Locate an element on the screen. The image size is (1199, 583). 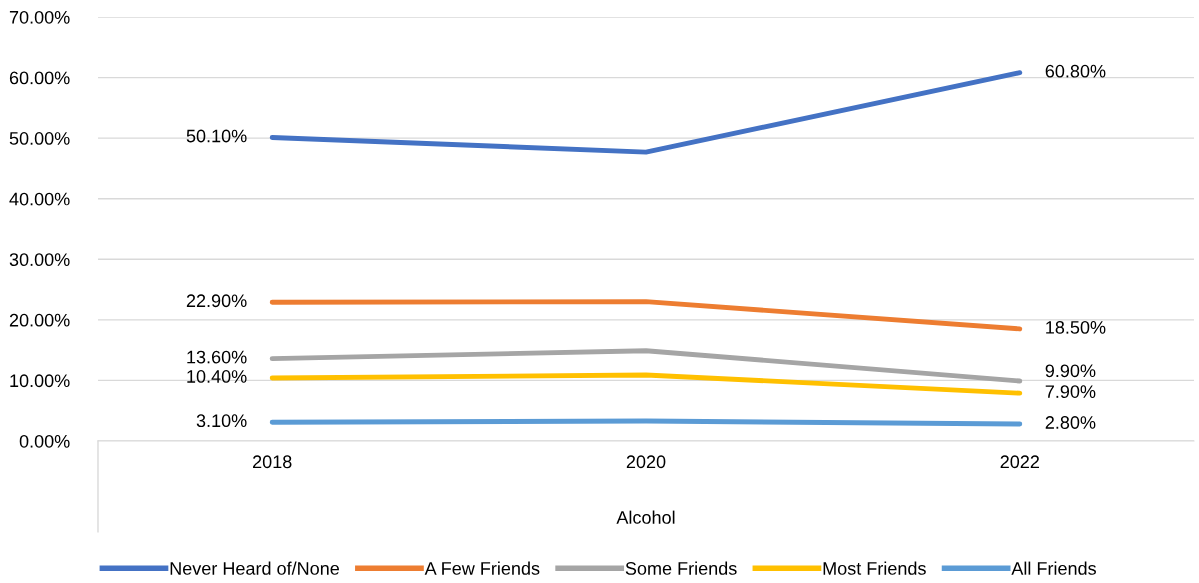
x-tick-label: 2022 is located at coordinates (1019, 462).